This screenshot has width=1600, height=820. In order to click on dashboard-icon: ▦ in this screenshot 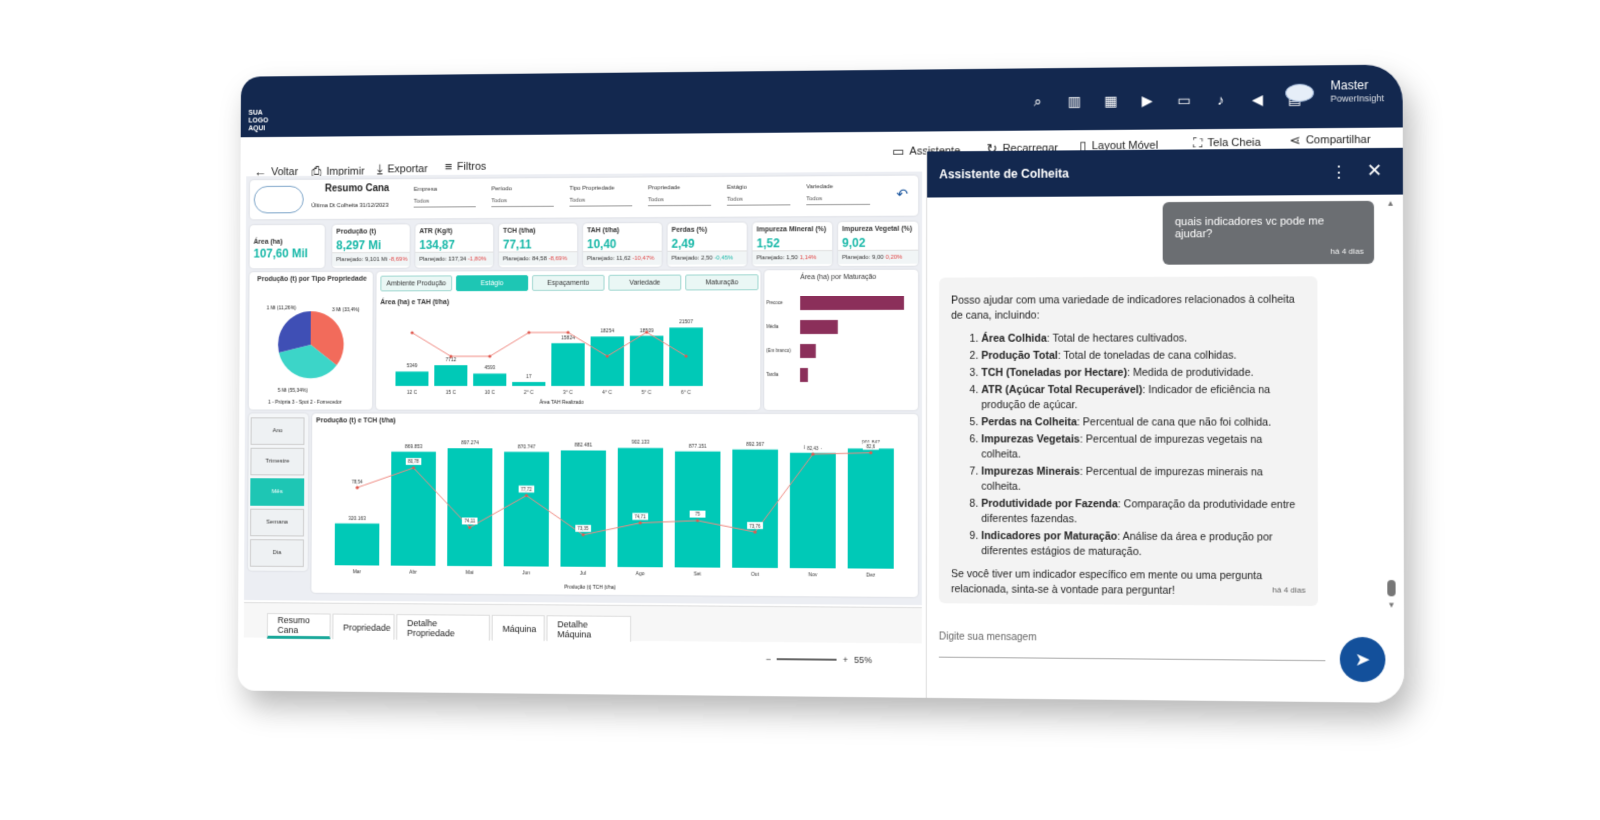, I will do `click(1111, 101)`.